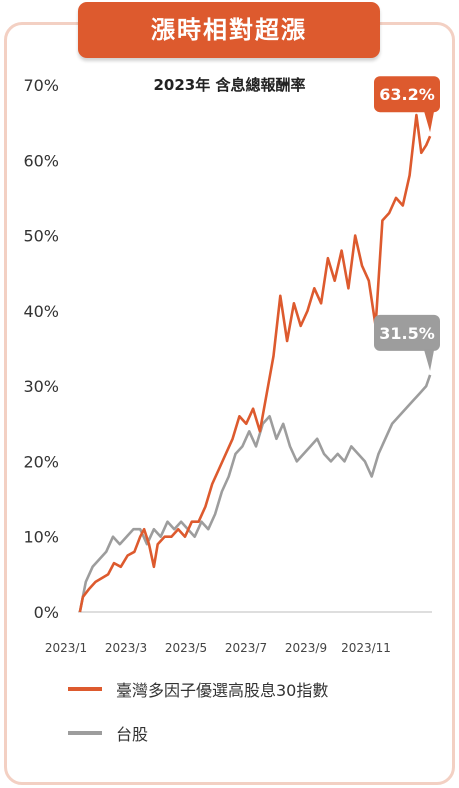 The height and width of the screenshot is (788, 459). What do you see at coordinates (41, 386) in the screenshot?
I see `y-tick-label: 30%` at bounding box center [41, 386].